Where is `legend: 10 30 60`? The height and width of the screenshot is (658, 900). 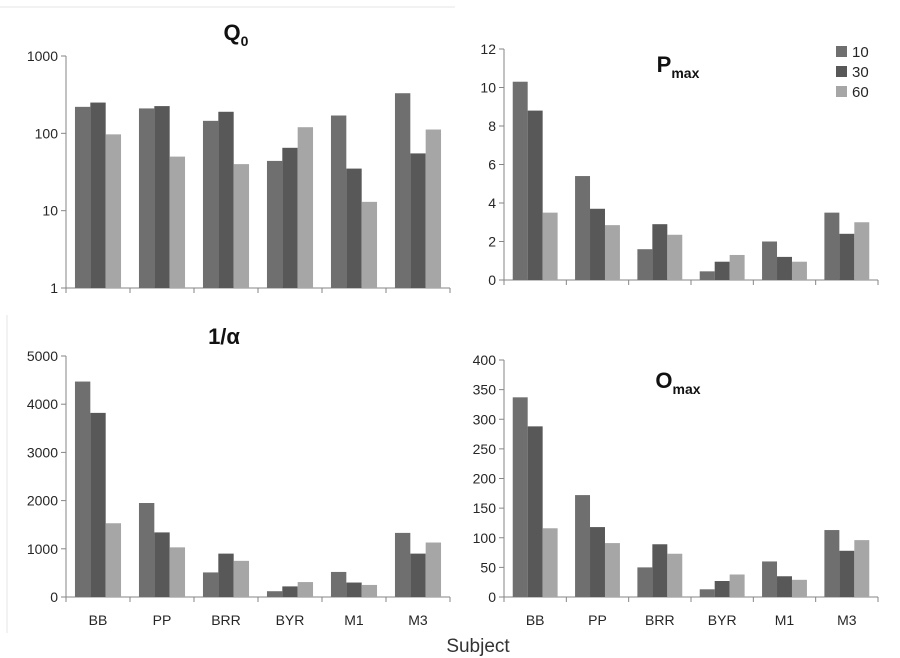 legend: 10 30 60 is located at coordinates (852, 72).